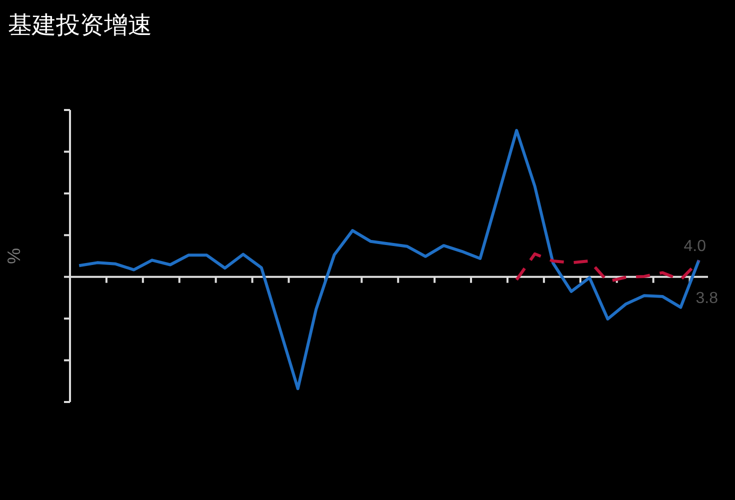  Describe the element at coordinates (695, 247) in the screenshot. I see `data-label: 4.0` at that location.